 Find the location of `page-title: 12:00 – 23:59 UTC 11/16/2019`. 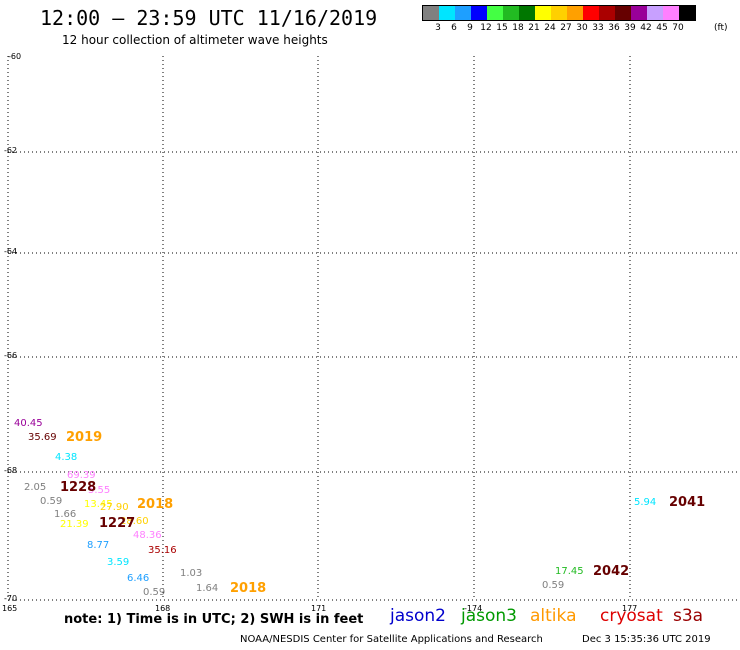

page-title: 12:00 – 23:59 UTC 11/16/2019 is located at coordinates (209, 18).